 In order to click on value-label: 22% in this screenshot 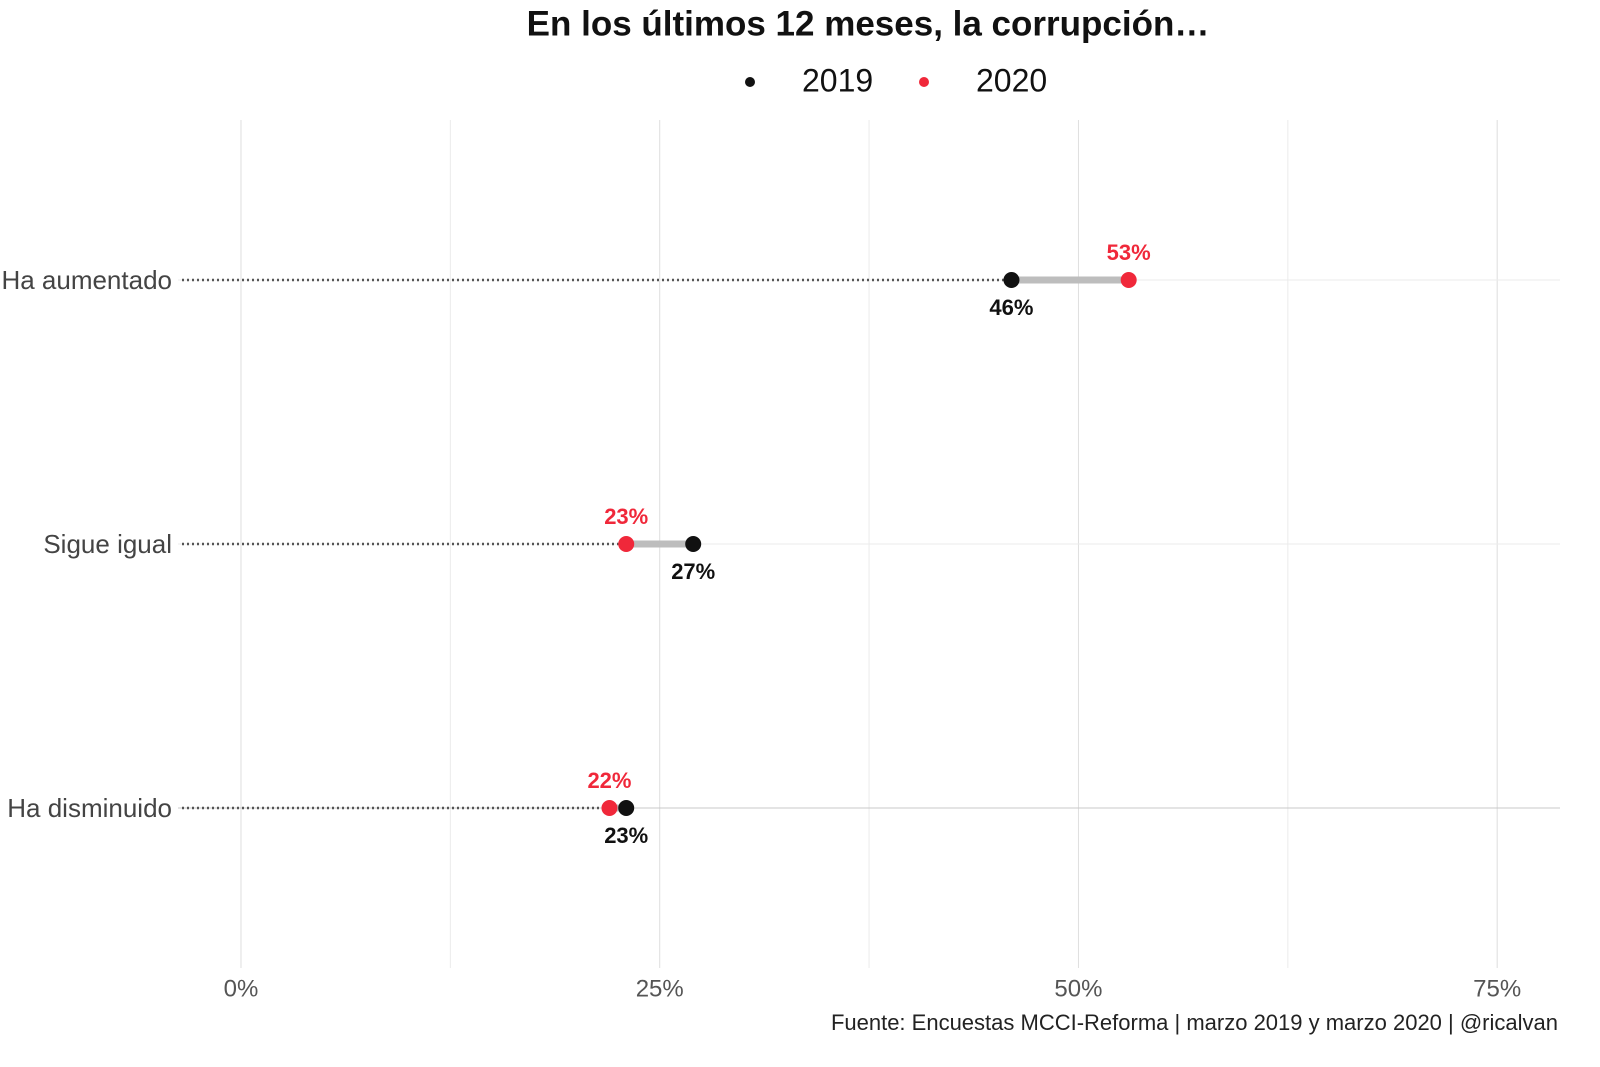, I will do `click(609, 780)`.